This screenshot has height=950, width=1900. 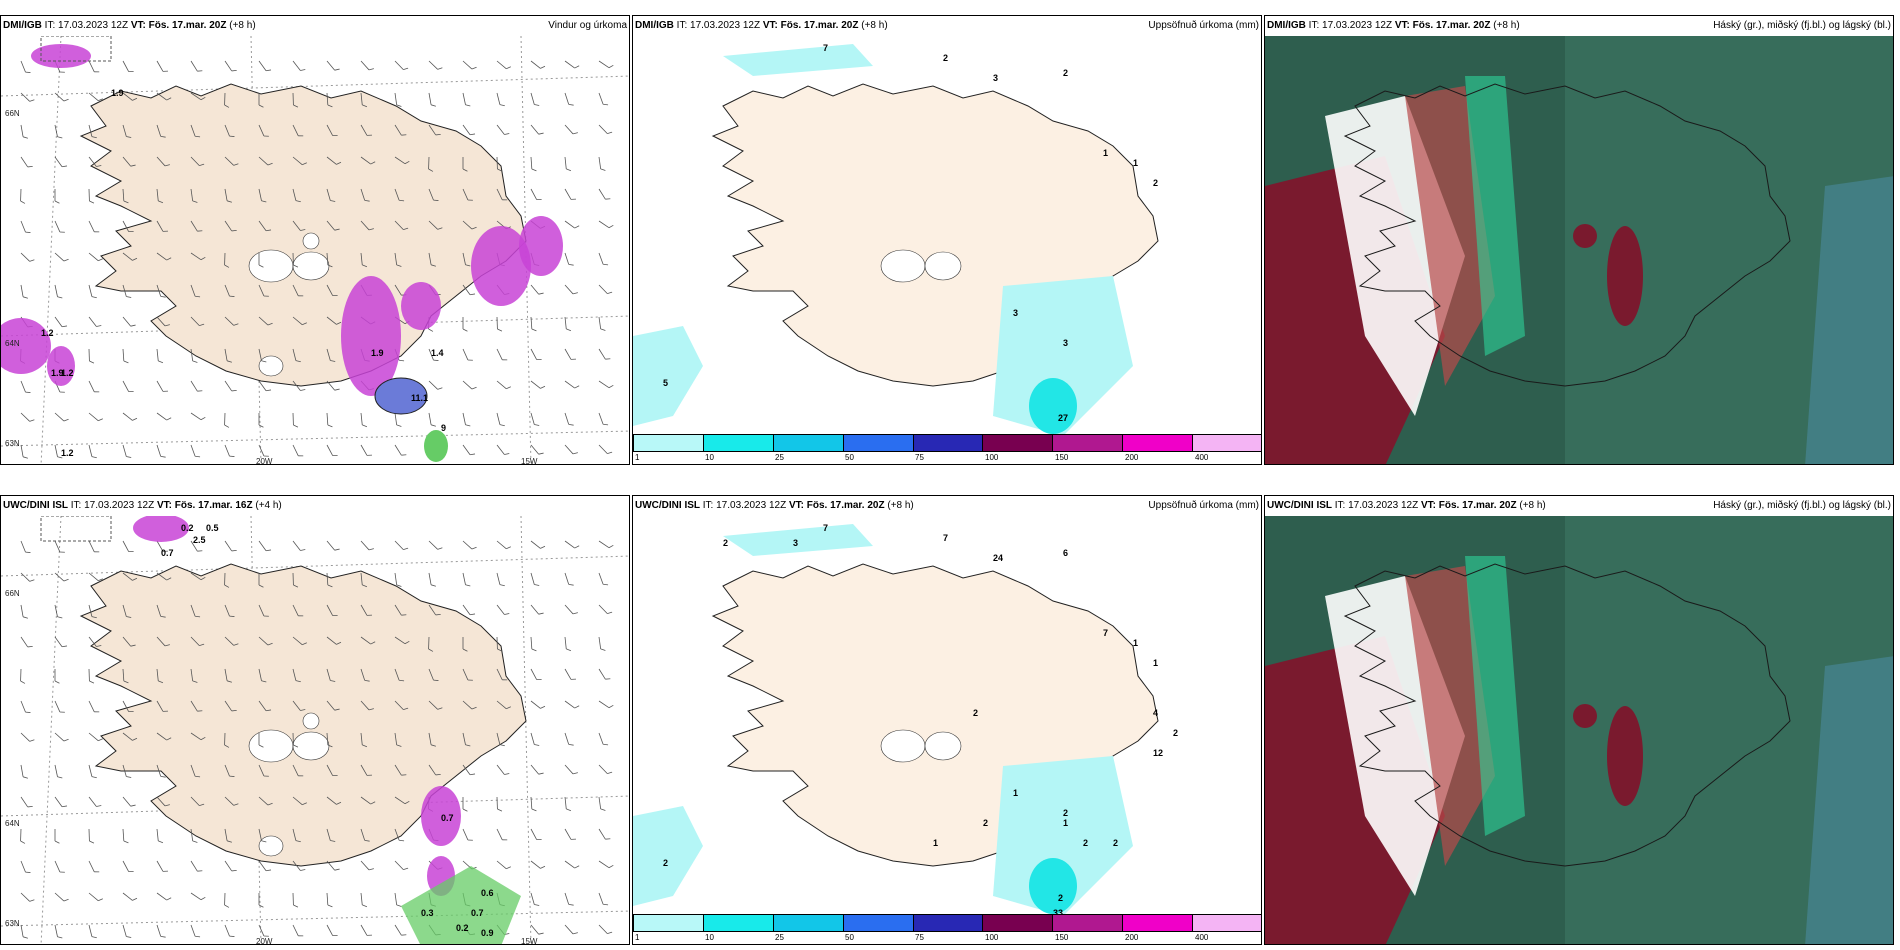 What do you see at coordinates (437, 353) in the screenshot?
I see `precip-value: 1.4` at bounding box center [437, 353].